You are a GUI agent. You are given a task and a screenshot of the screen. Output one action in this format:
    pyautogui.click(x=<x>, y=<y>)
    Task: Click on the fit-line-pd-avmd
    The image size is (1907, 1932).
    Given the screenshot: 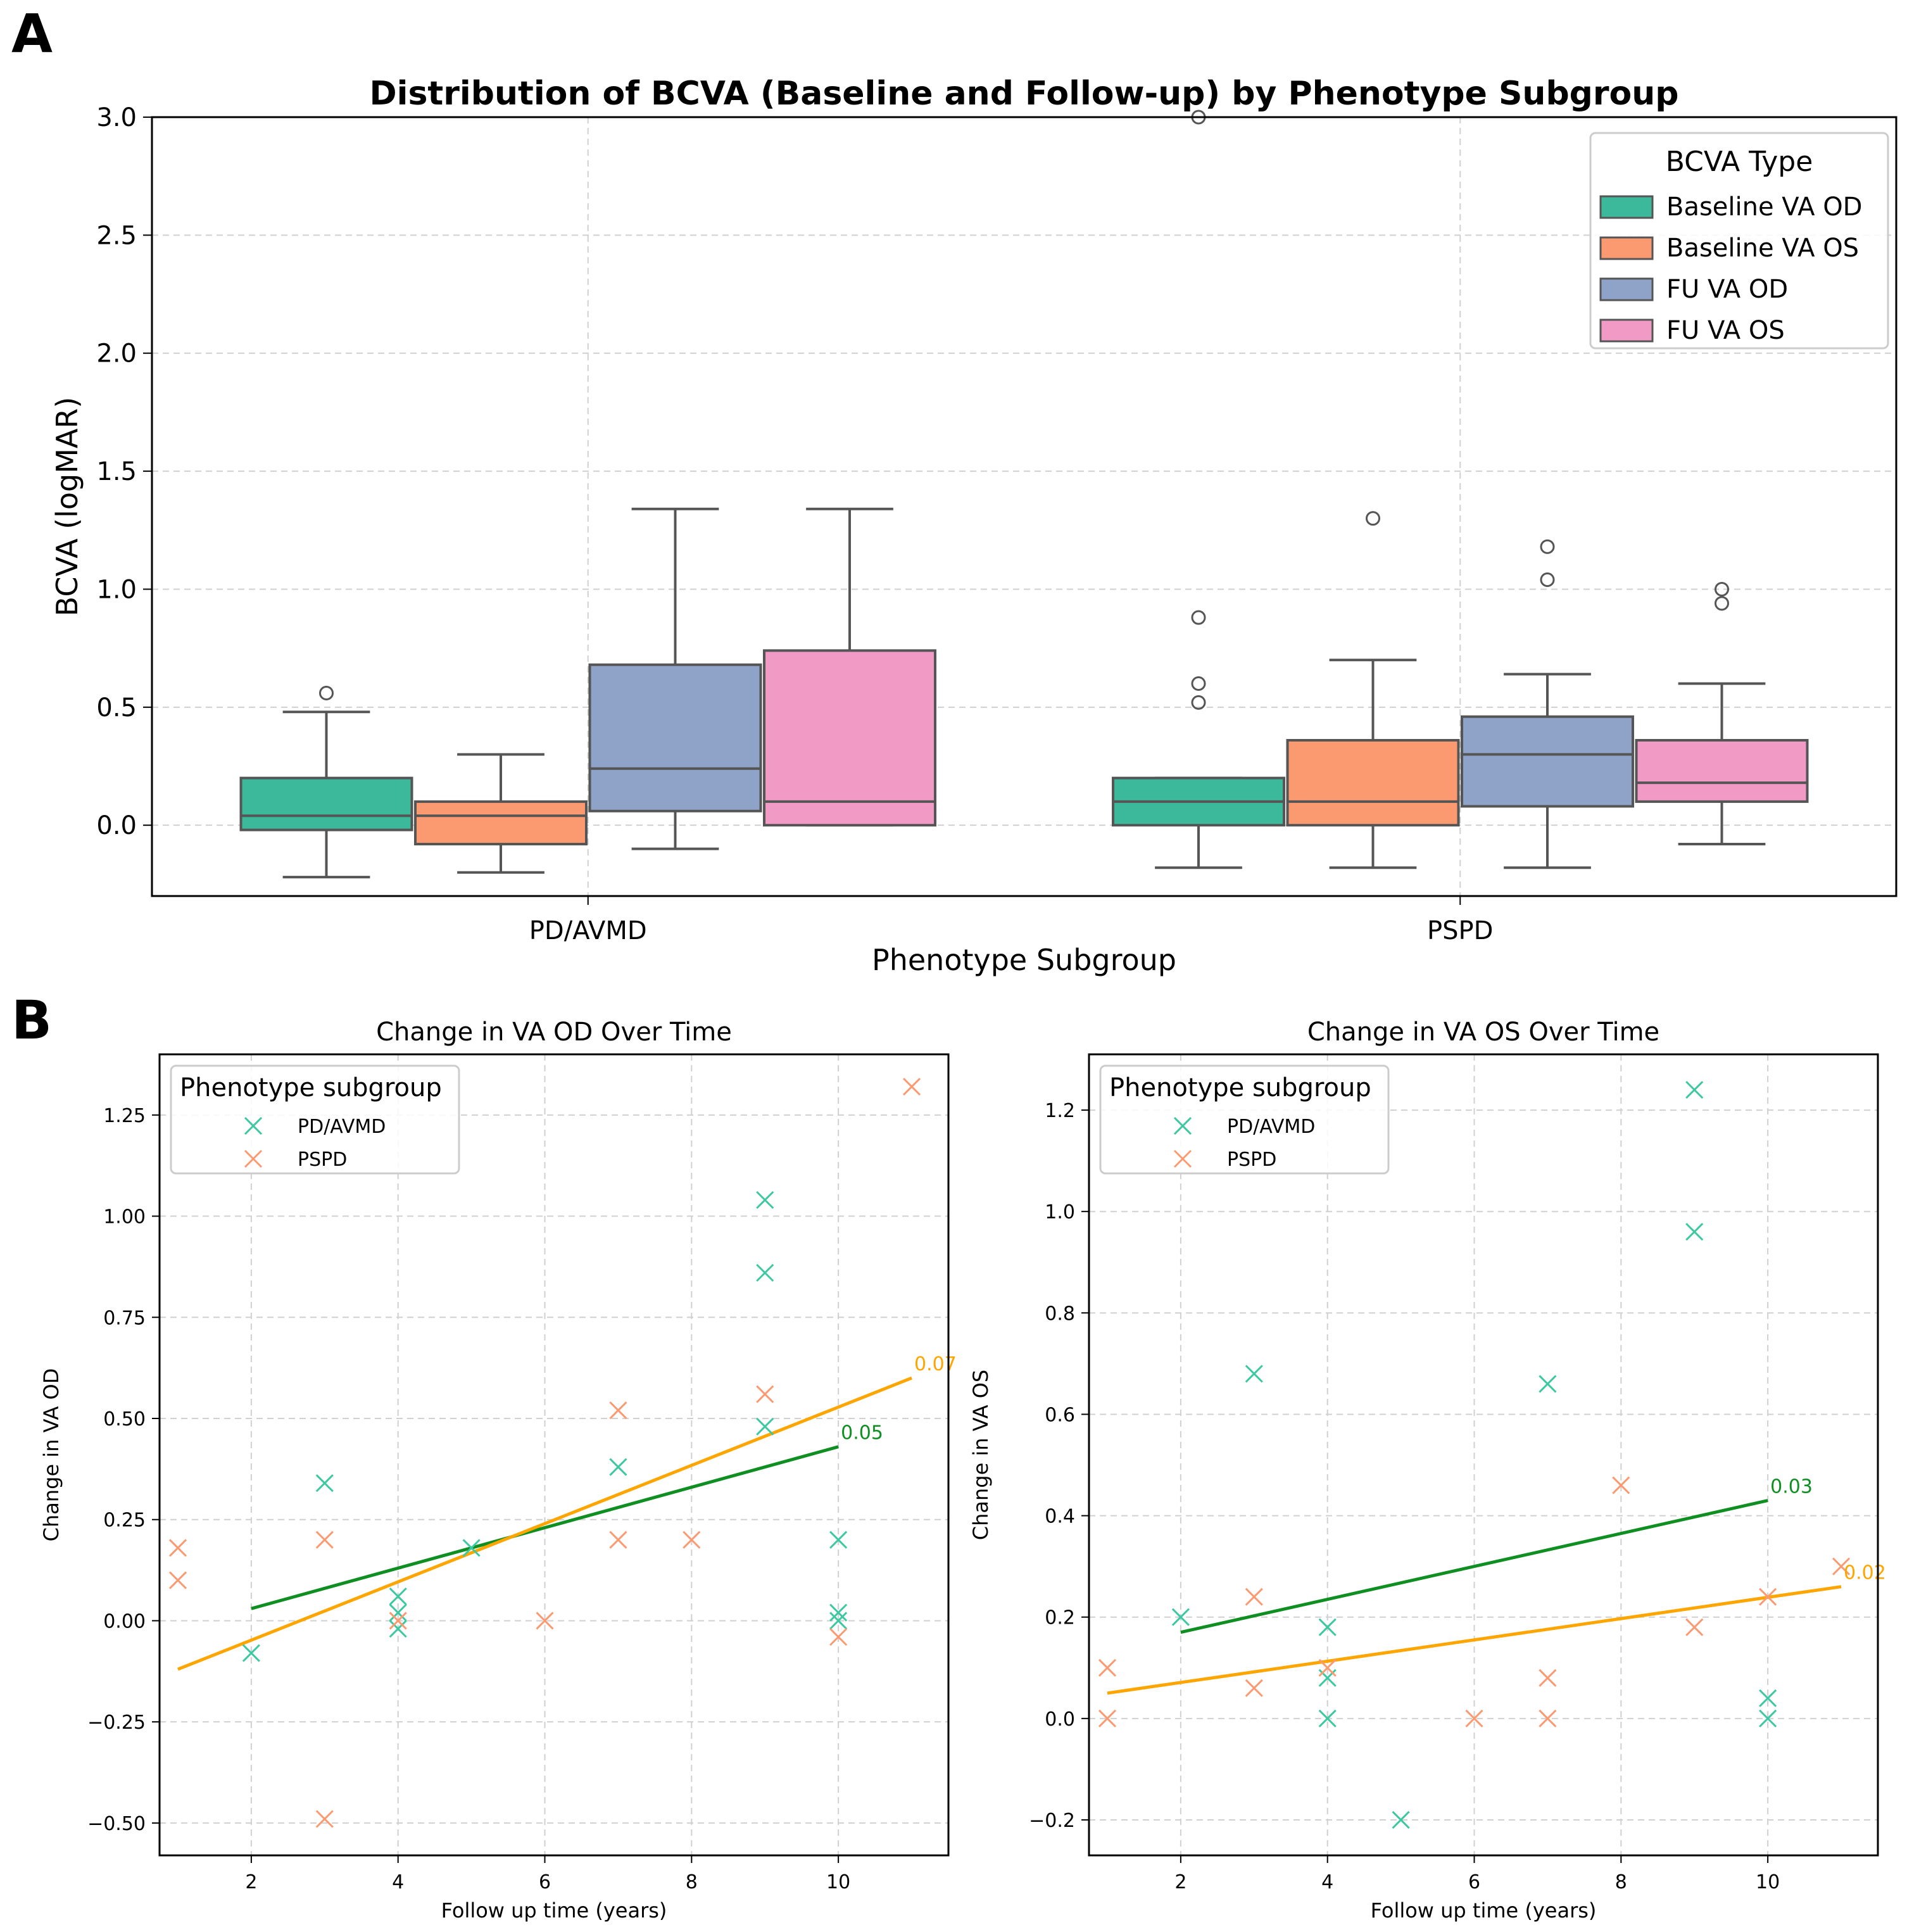 What is the action you would take?
    pyautogui.click(x=545, y=1527)
    